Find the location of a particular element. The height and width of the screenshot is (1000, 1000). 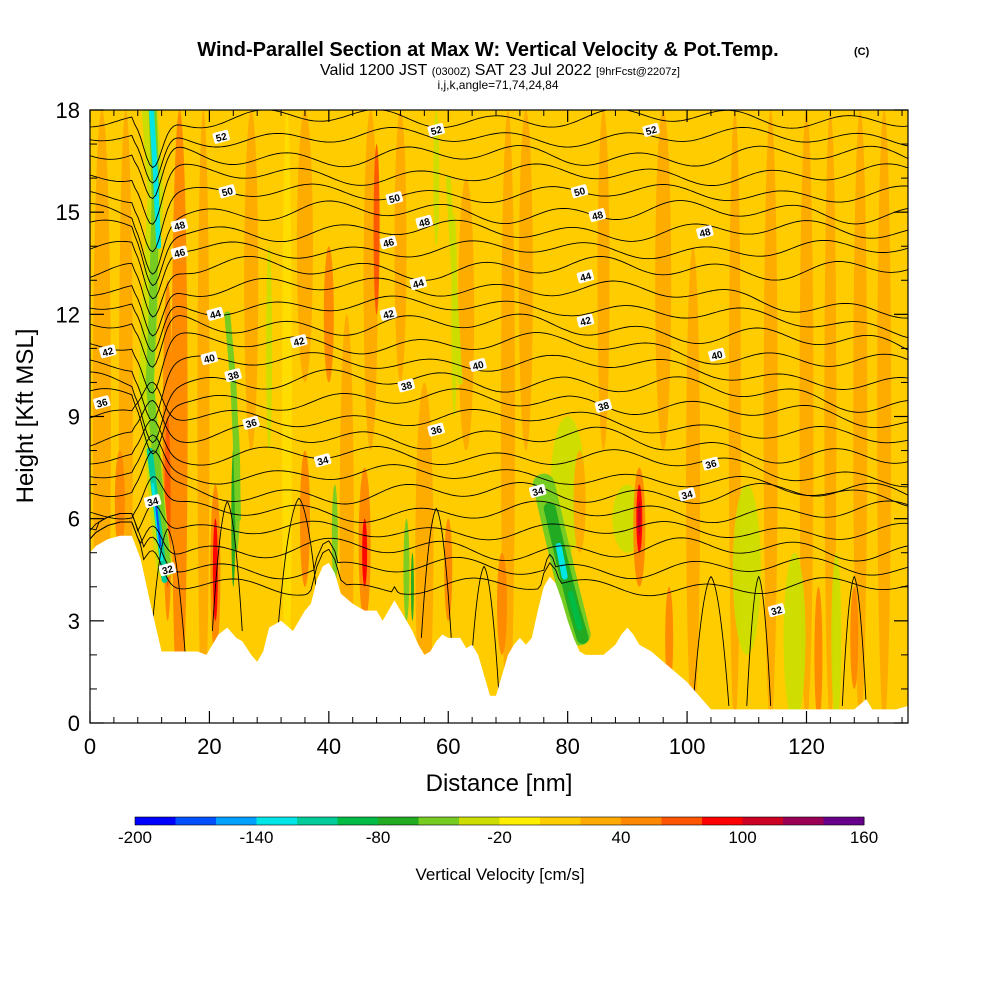

contour-label: 46 is located at coordinates (179, 253).